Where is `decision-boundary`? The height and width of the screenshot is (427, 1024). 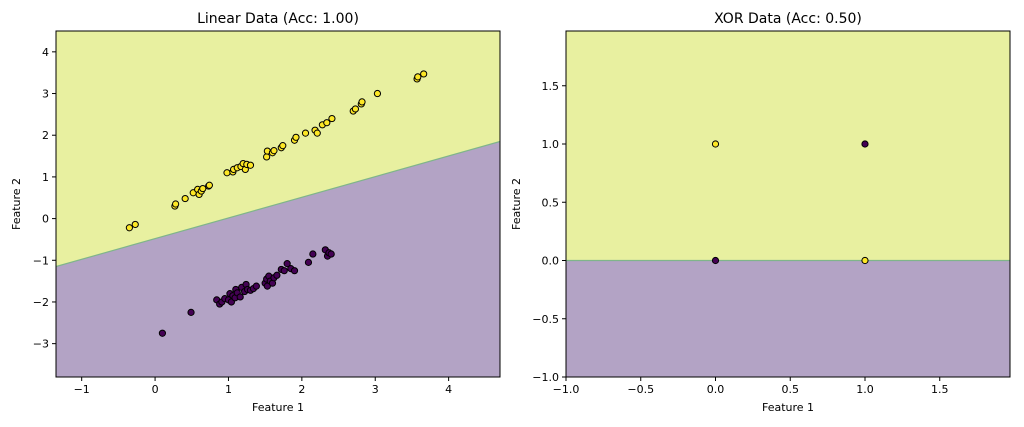 decision-boundary is located at coordinates (278, 204).